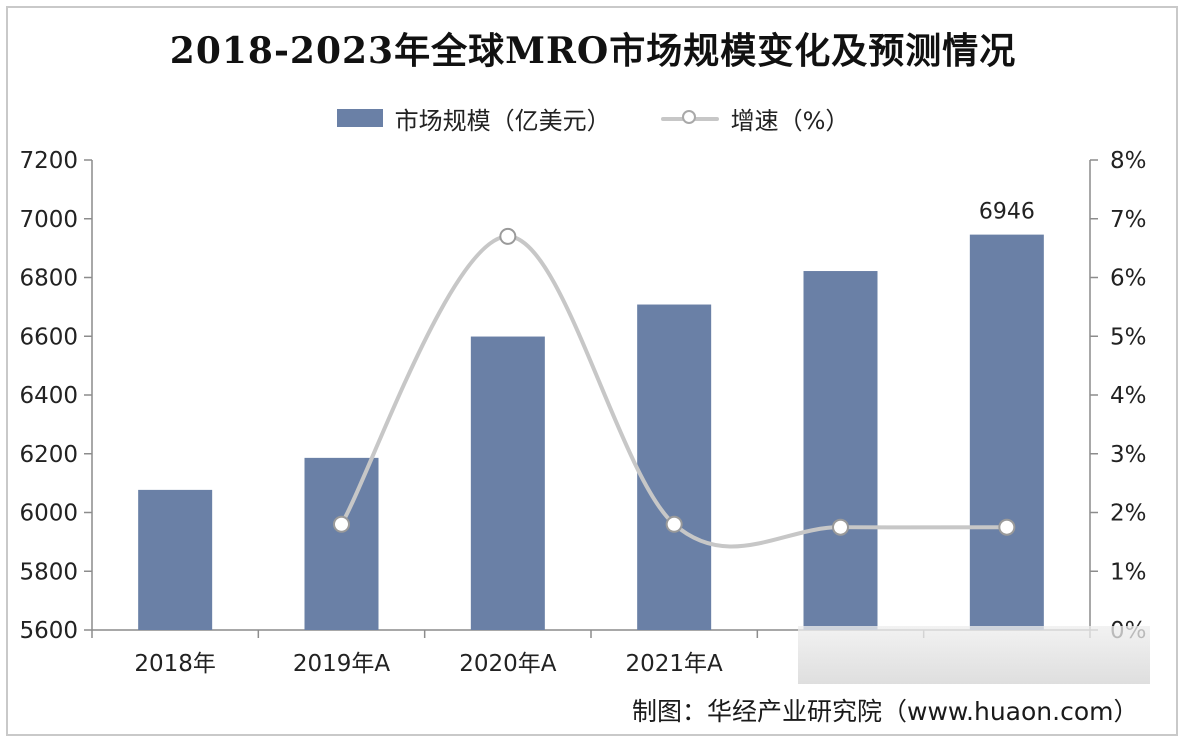  What do you see at coordinates (1128, 220) in the screenshot?
I see `y-right-tick-label: 7%` at bounding box center [1128, 220].